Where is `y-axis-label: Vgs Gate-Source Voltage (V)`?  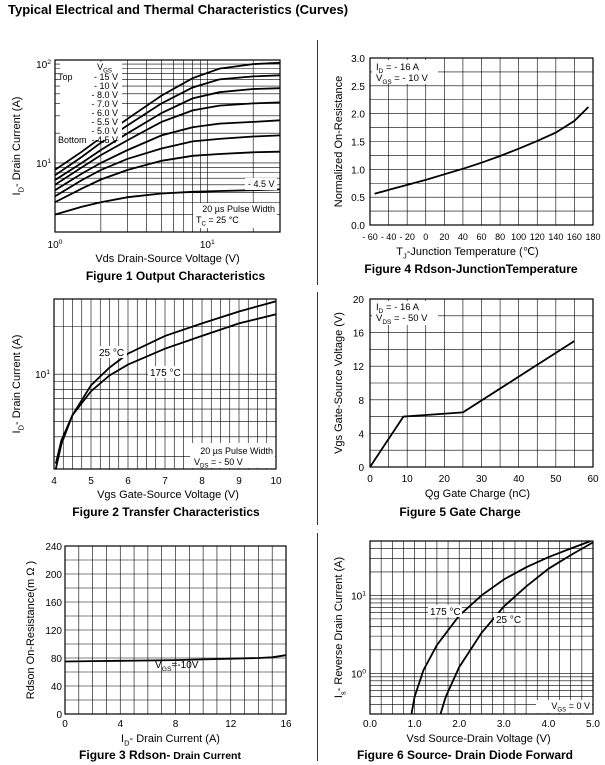
y-axis-label: Vgs Gate-Source Voltage (V) is located at coordinates (339, 383).